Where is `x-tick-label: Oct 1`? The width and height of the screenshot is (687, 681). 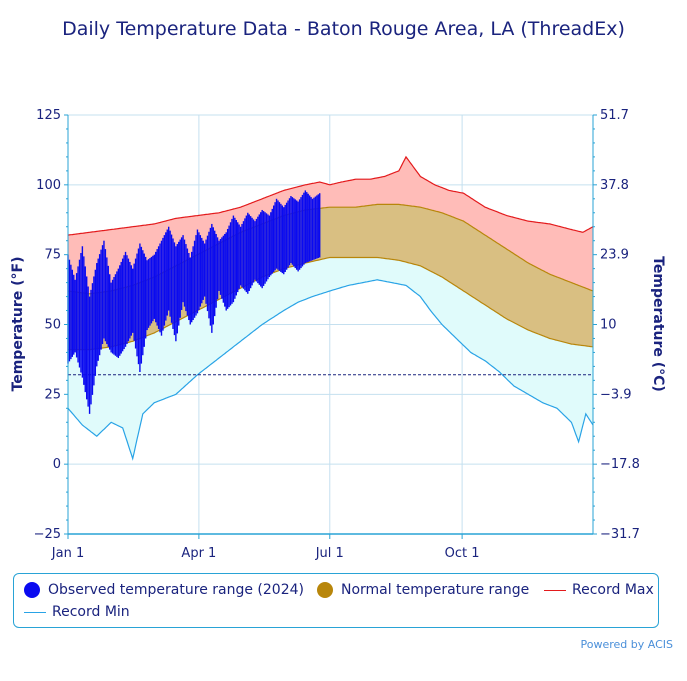 x-tick-label: Oct 1 is located at coordinates (462, 553).